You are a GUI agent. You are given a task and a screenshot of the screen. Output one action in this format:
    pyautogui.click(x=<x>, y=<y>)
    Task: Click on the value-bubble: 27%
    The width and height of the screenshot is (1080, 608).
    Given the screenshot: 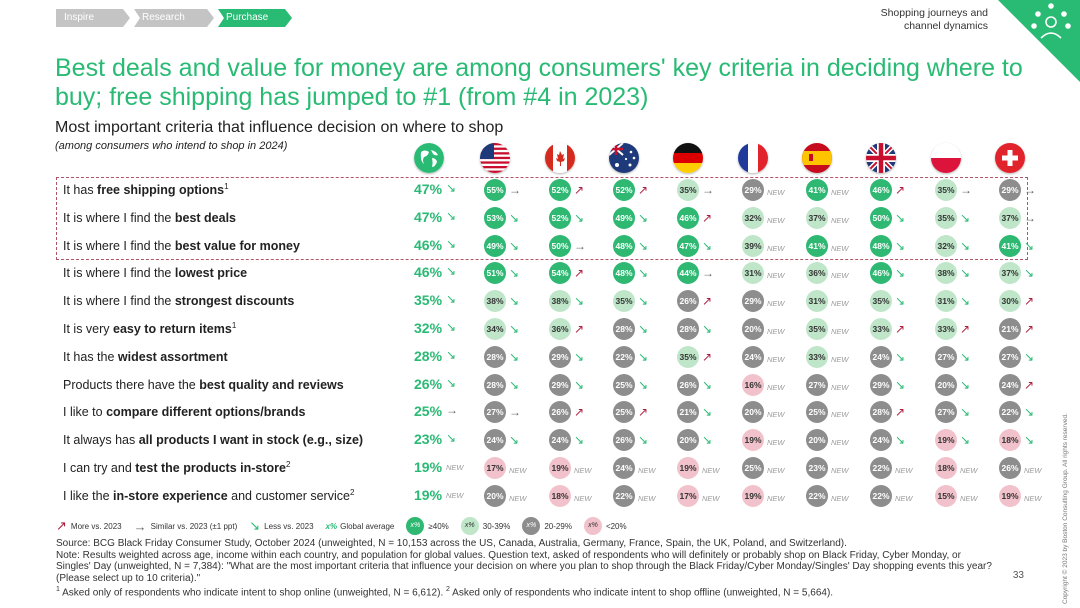 What is the action you would take?
    pyautogui.click(x=495, y=412)
    